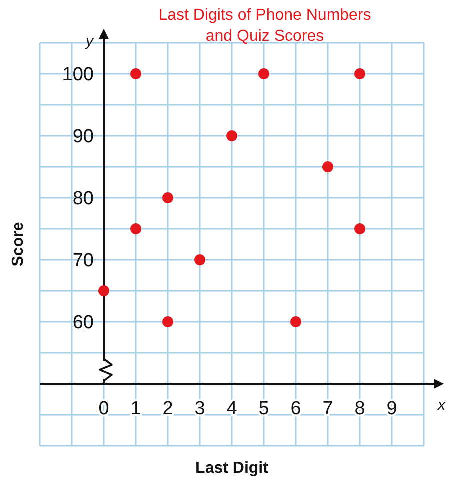 Image resolution: width=474 pixels, height=488 pixels. I want to click on x-tick-label: 4, so click(232, 409).